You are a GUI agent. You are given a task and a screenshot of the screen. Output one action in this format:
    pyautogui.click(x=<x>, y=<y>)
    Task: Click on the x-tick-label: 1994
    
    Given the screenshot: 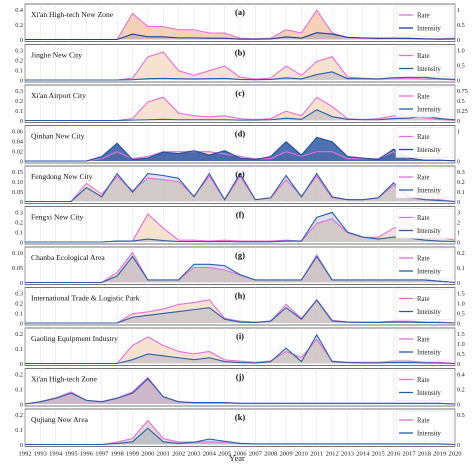 What is the action you would take?
    pyautogui.click(x=56, y=454)
    